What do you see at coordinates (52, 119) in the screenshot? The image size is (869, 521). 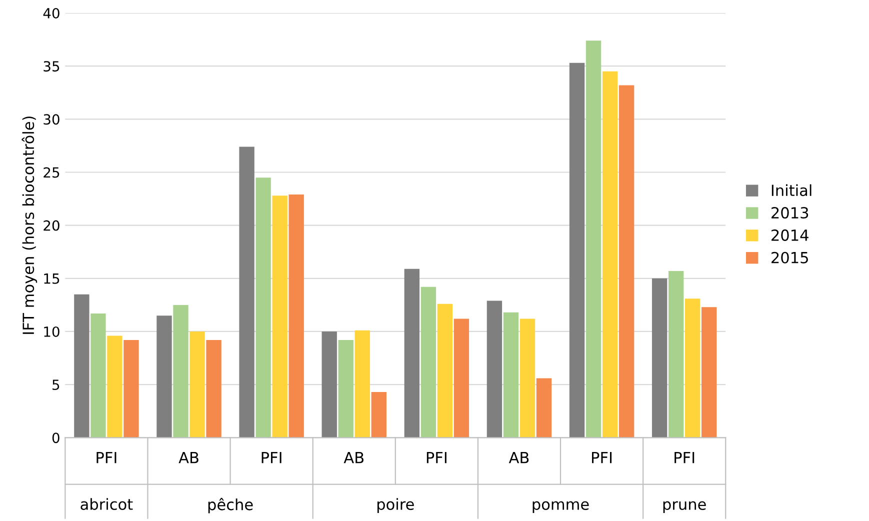 I see `y-tick-label: 30` at bounding box center [52, 119].